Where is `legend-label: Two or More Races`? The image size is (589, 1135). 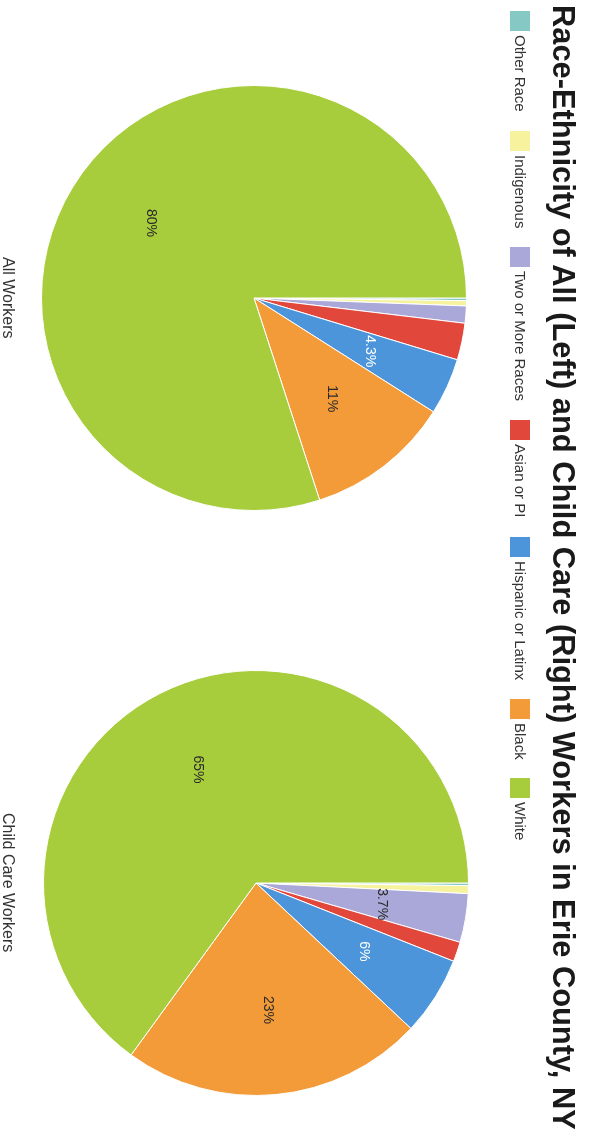 legend-label: Two or More Races is located at coordinates (520, 336).